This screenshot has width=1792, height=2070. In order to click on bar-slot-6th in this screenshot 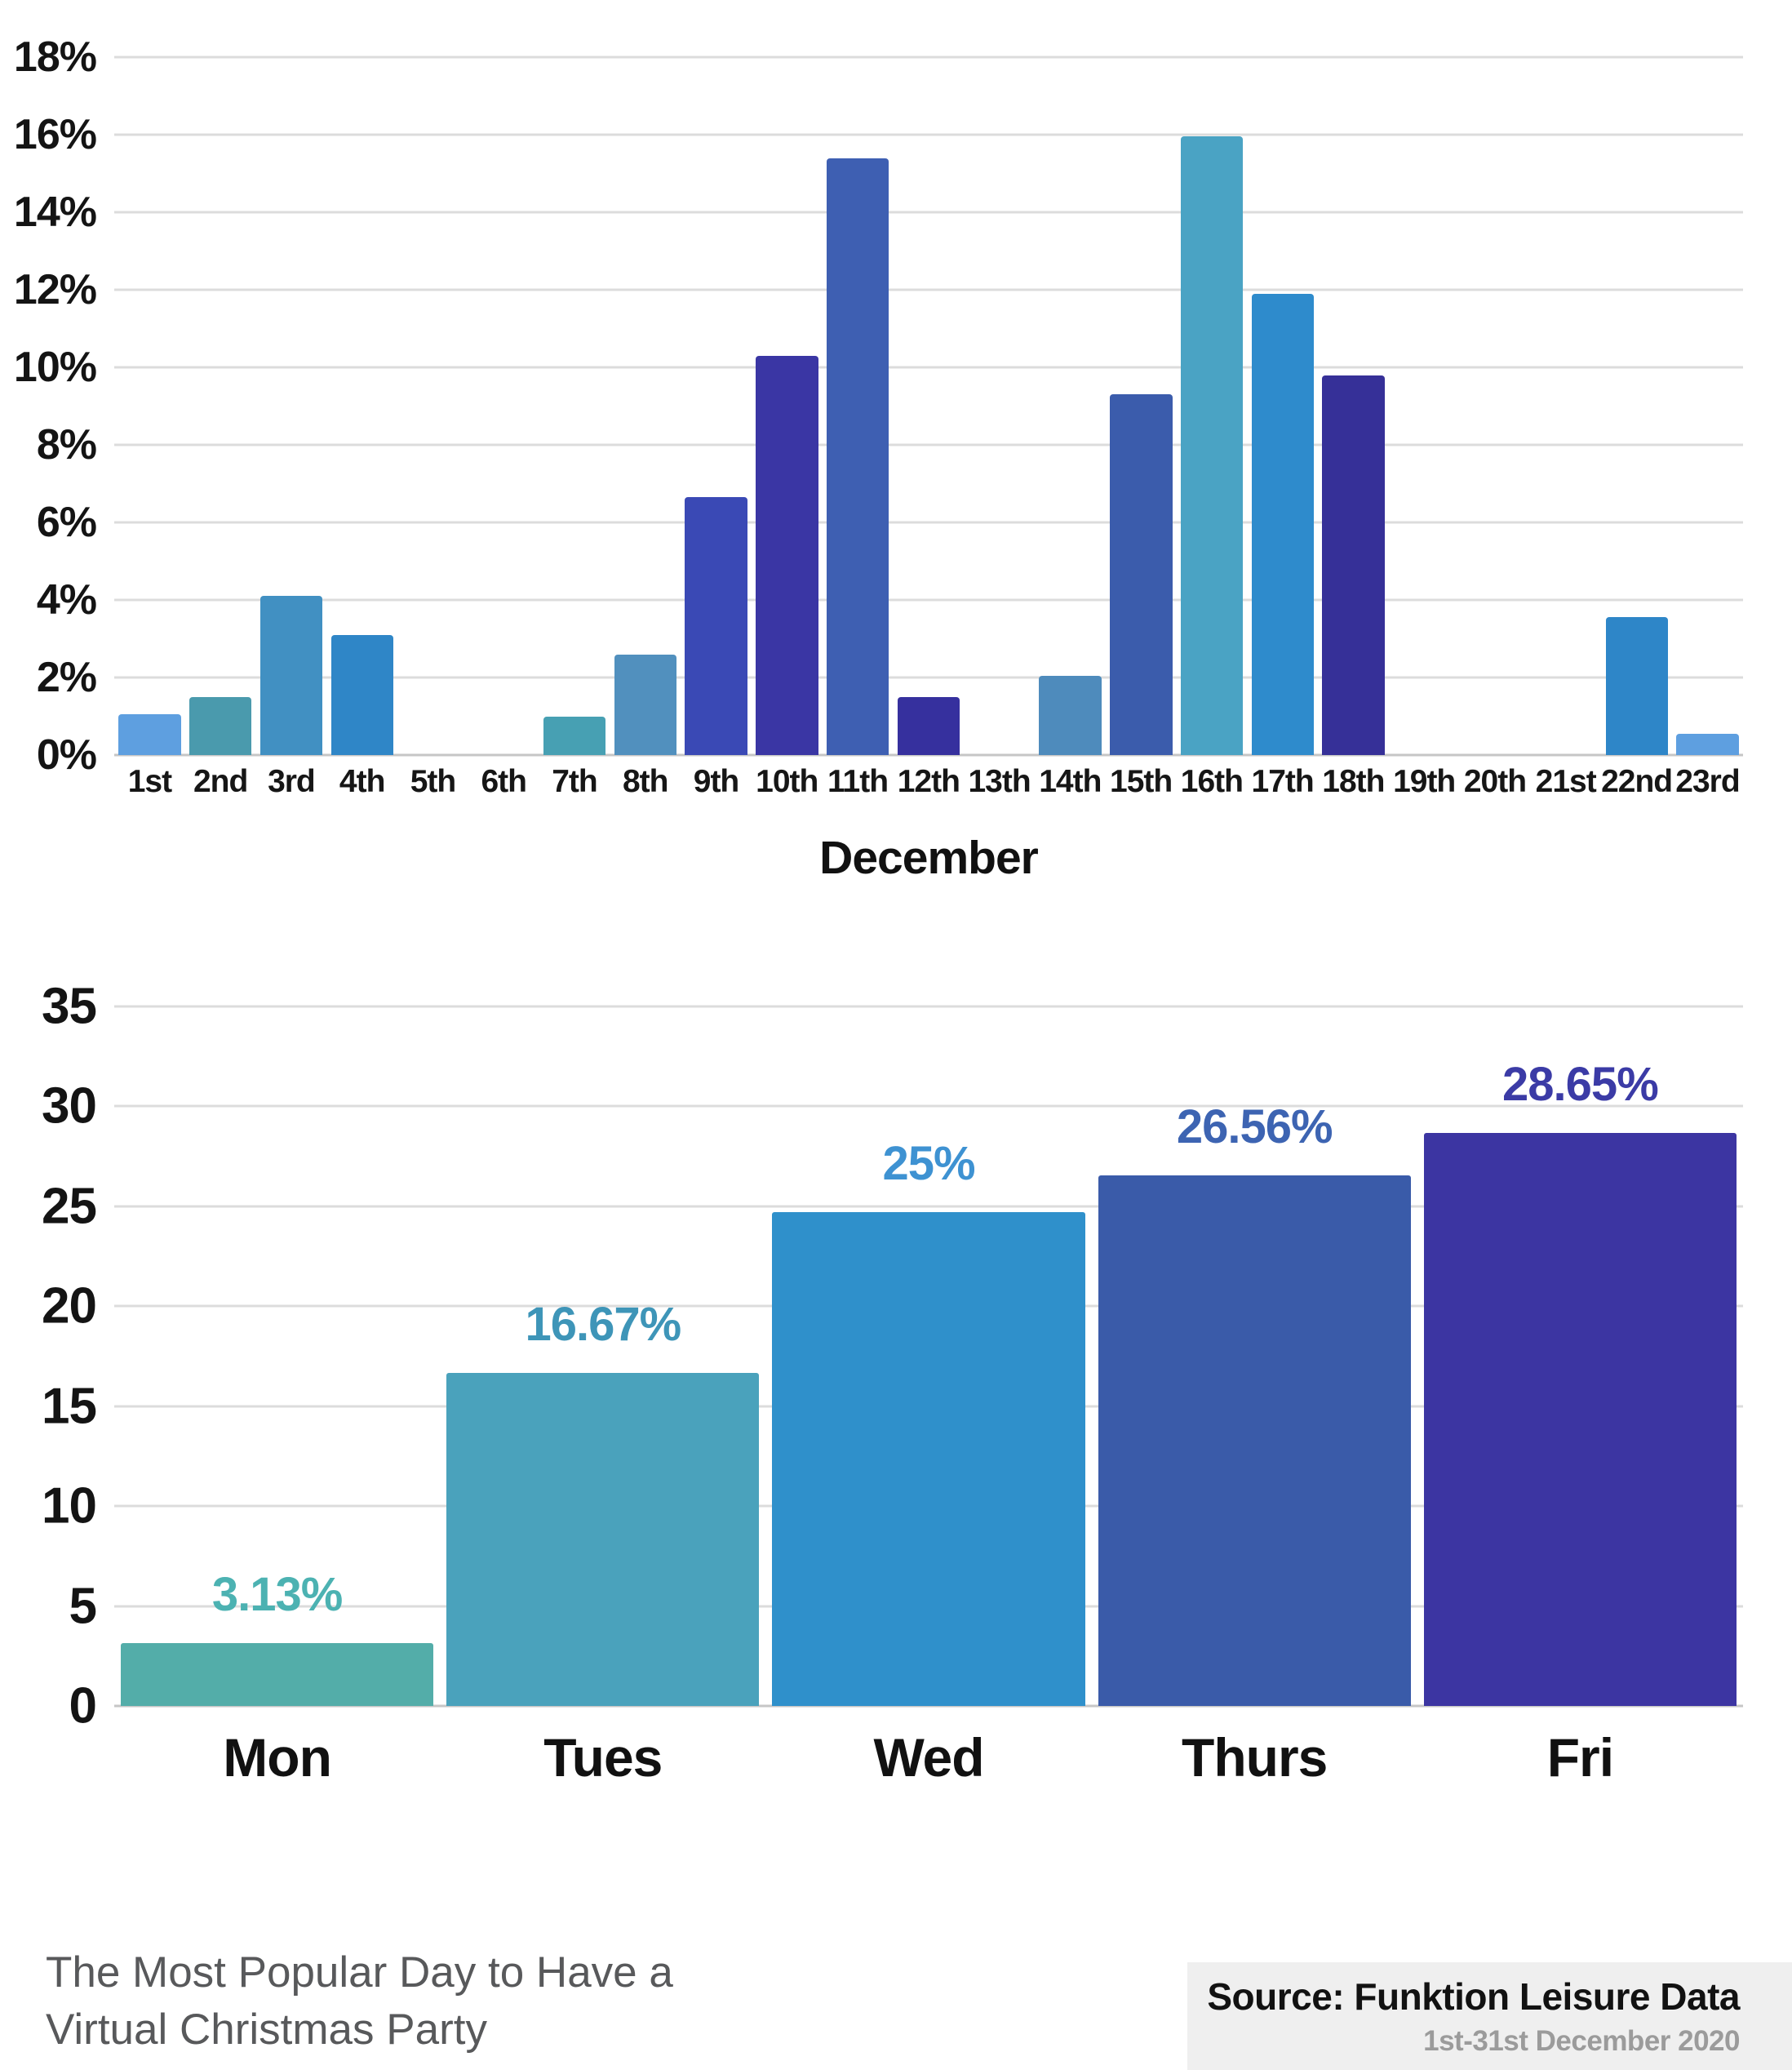, I will do `click(504, 406)`.